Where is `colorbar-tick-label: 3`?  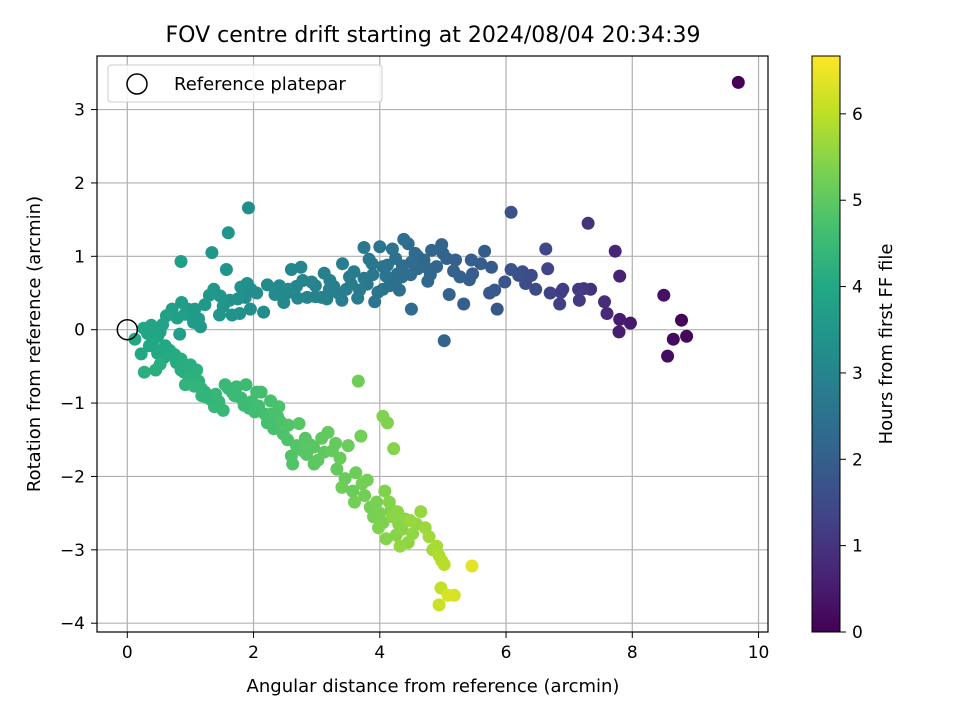
colorbar-tick-label: 3 is located at coordinates (857, 374).